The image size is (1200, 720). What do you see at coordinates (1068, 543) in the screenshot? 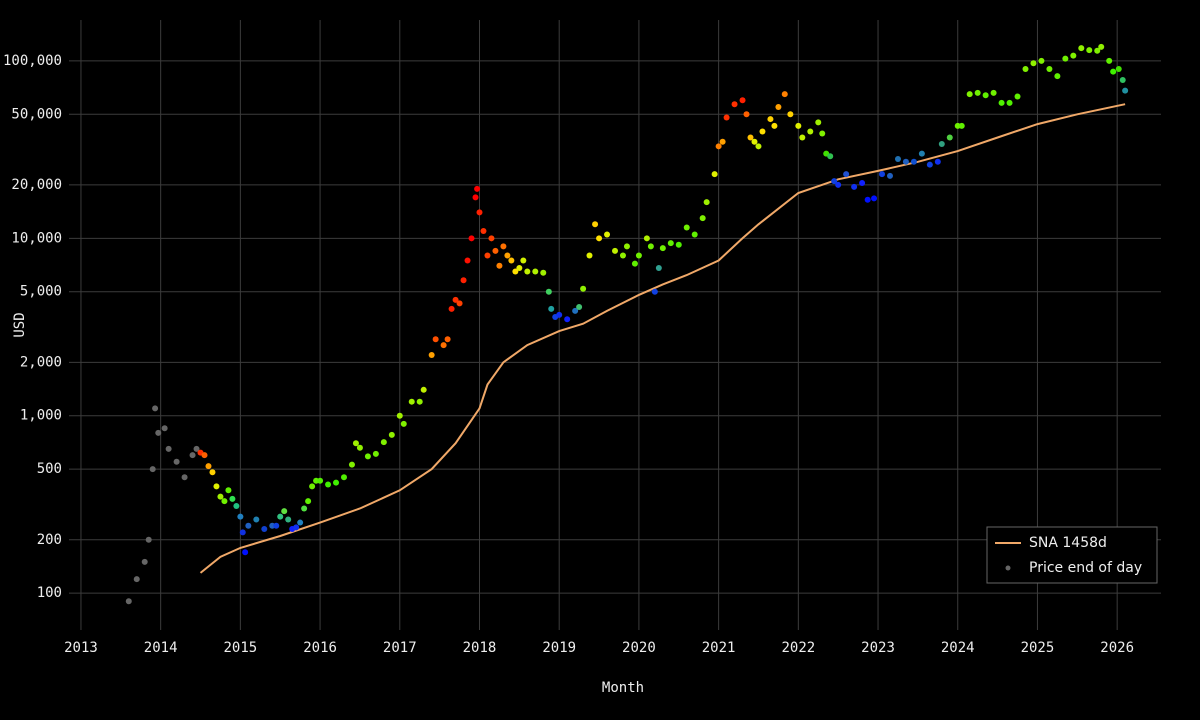
I see `legend-label: SNA 1458d` at bounding box center [1068, 543].